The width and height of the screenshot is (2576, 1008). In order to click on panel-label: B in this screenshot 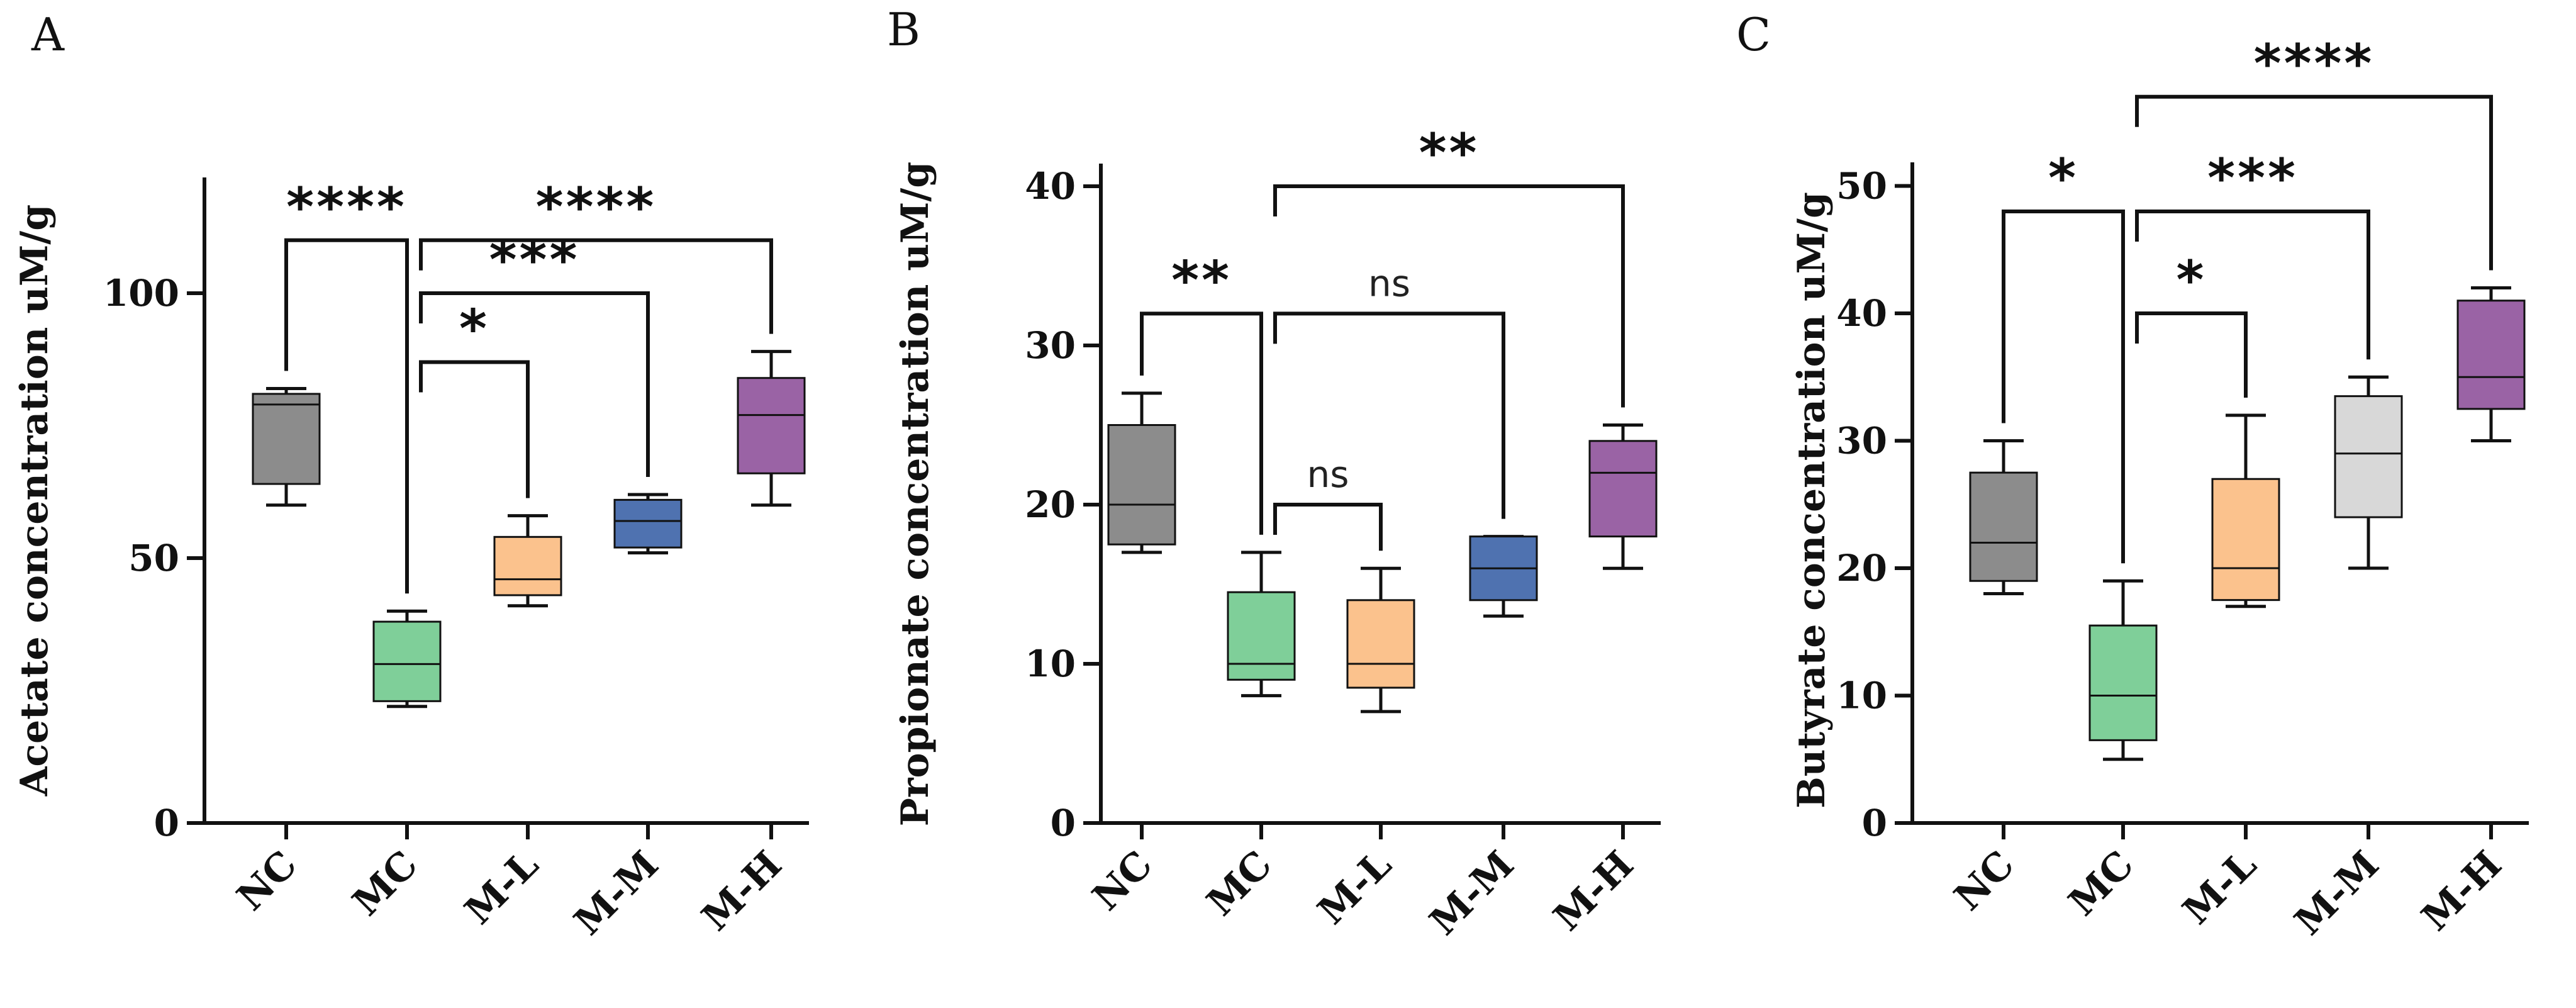, I will do `click(903, 29)`.